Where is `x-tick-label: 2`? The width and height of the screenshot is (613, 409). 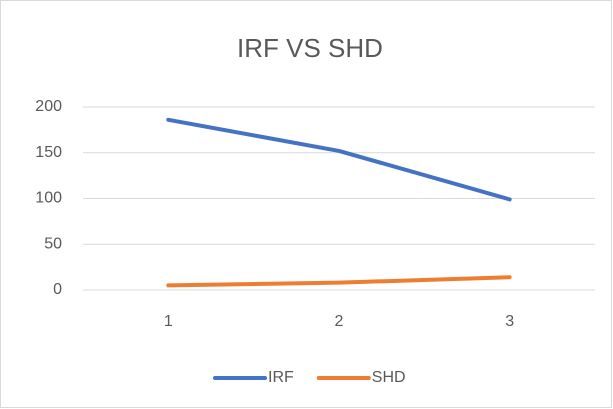 x-tick-label: 2 is located at coordinates (339, 321).